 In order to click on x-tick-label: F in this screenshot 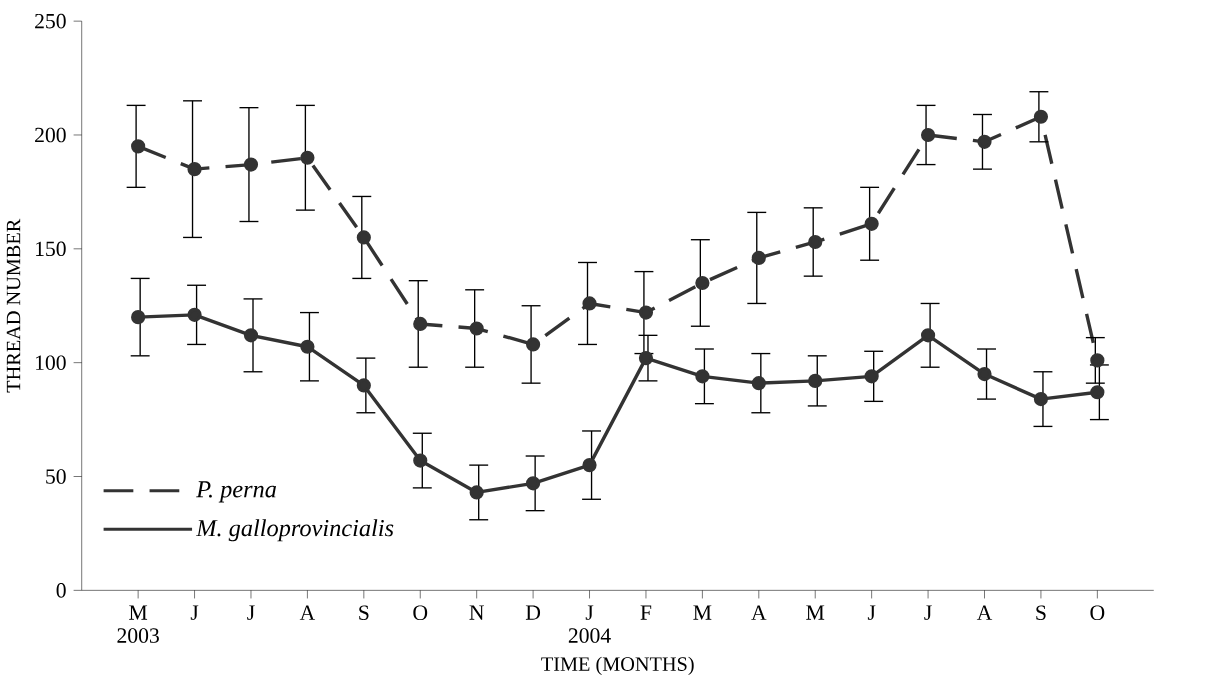, I will do `click(646, 612)`.